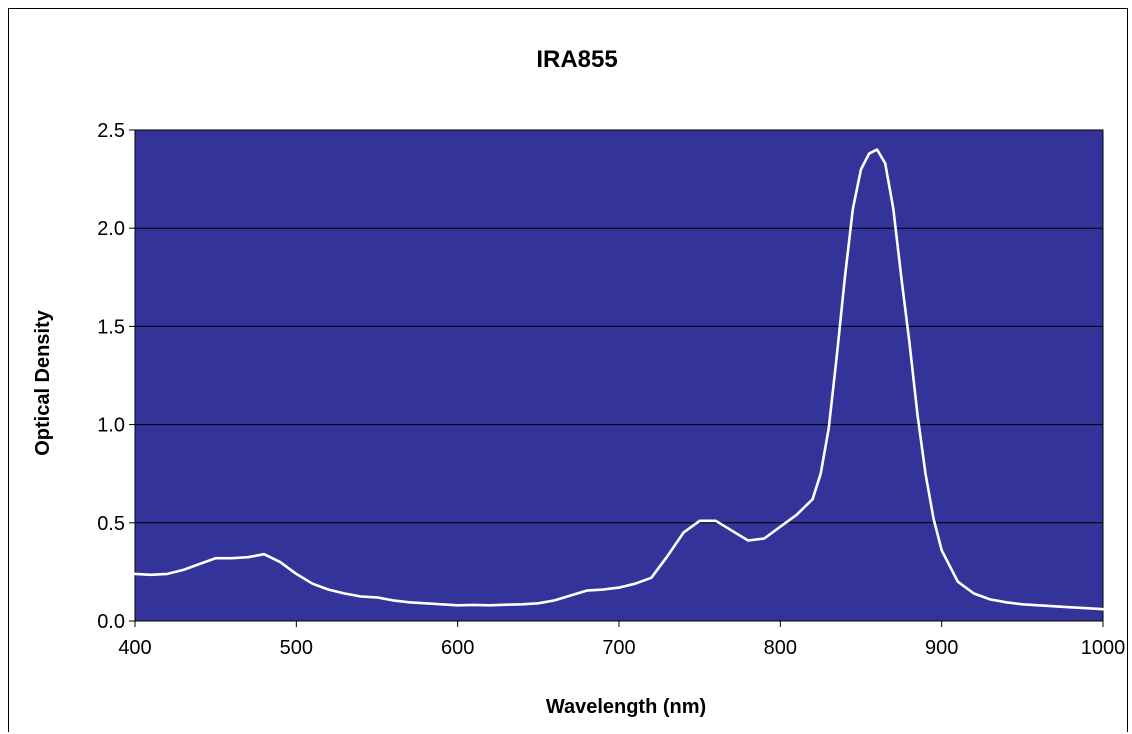 The height and width of the screenshot is (734, 1132). What do you see at coordinates (111, 229) in the screenshot?
I see `y-tick-label: 2.0` at bounding box center [111, 229].